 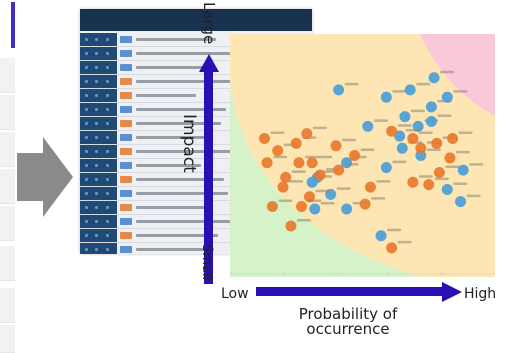 I want to click on probability-high-label: High, so click(x=480, y=294).